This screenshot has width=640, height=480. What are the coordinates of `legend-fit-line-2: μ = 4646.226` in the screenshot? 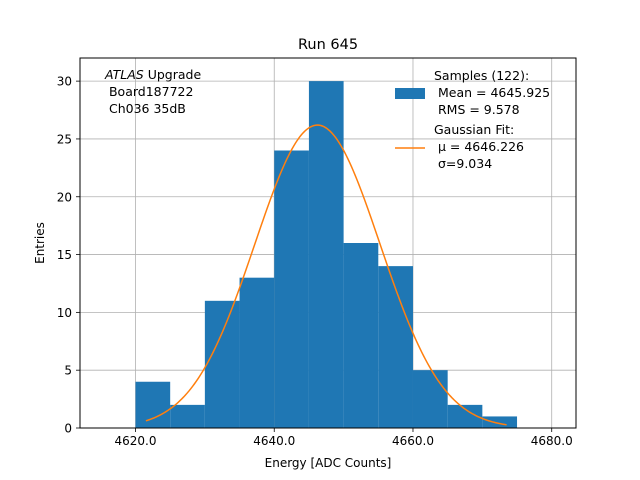 It's located at (479, 146).